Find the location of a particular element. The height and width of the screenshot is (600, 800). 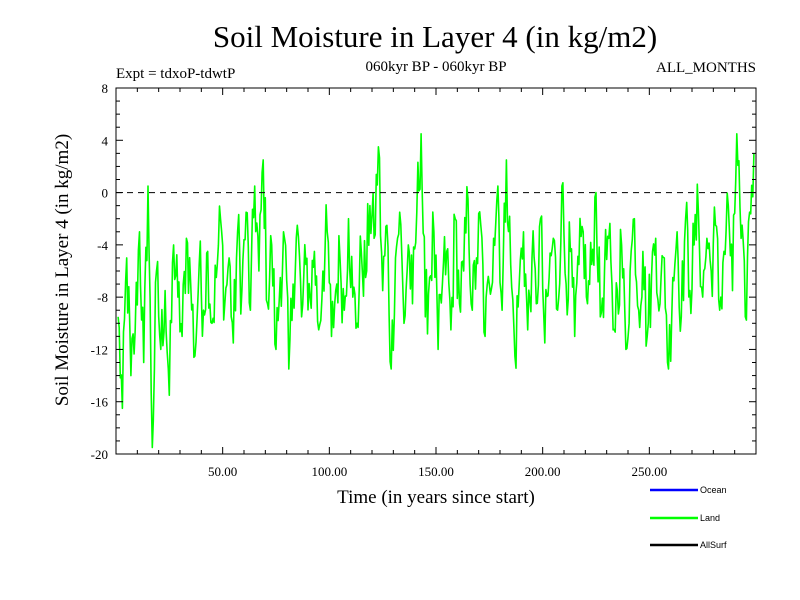

y-tick-label: -16 is located at coordinates (100, 402).